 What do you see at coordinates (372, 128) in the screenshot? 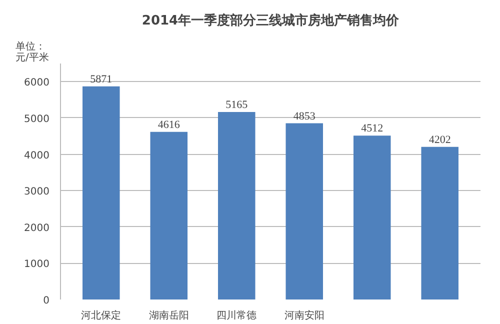
I see `data-label: 4512` at bounding box center [372, 128].